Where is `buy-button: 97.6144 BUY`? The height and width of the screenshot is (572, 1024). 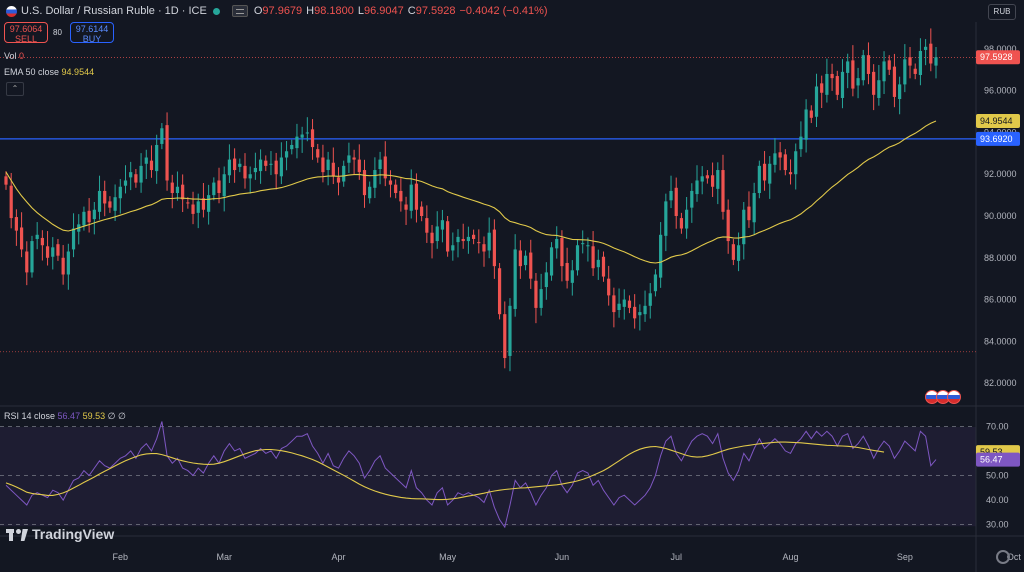 buy-button: 97.6144 BUY is located at coordinates (92, 33).